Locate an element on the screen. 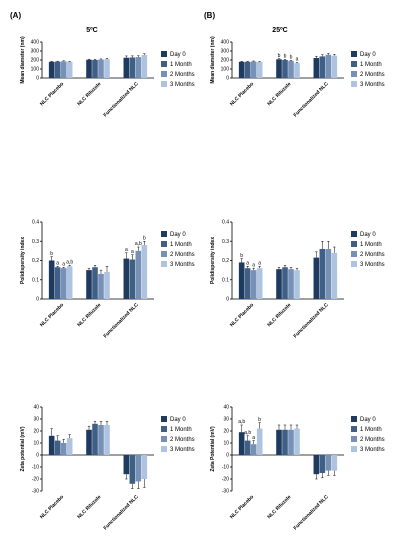 This screenshot has height=550, width=404. legend-label: 1 Month is located at coordinates (181, 245).